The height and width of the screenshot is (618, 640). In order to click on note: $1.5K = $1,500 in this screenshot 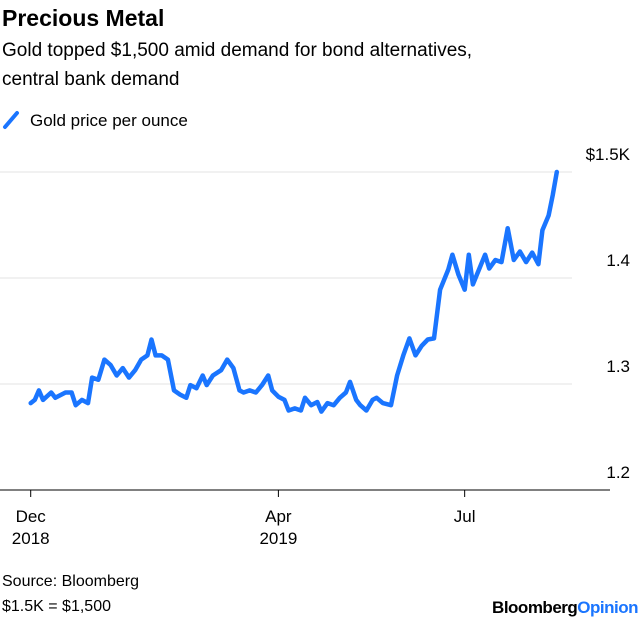, I will do `click(56, 606)`.